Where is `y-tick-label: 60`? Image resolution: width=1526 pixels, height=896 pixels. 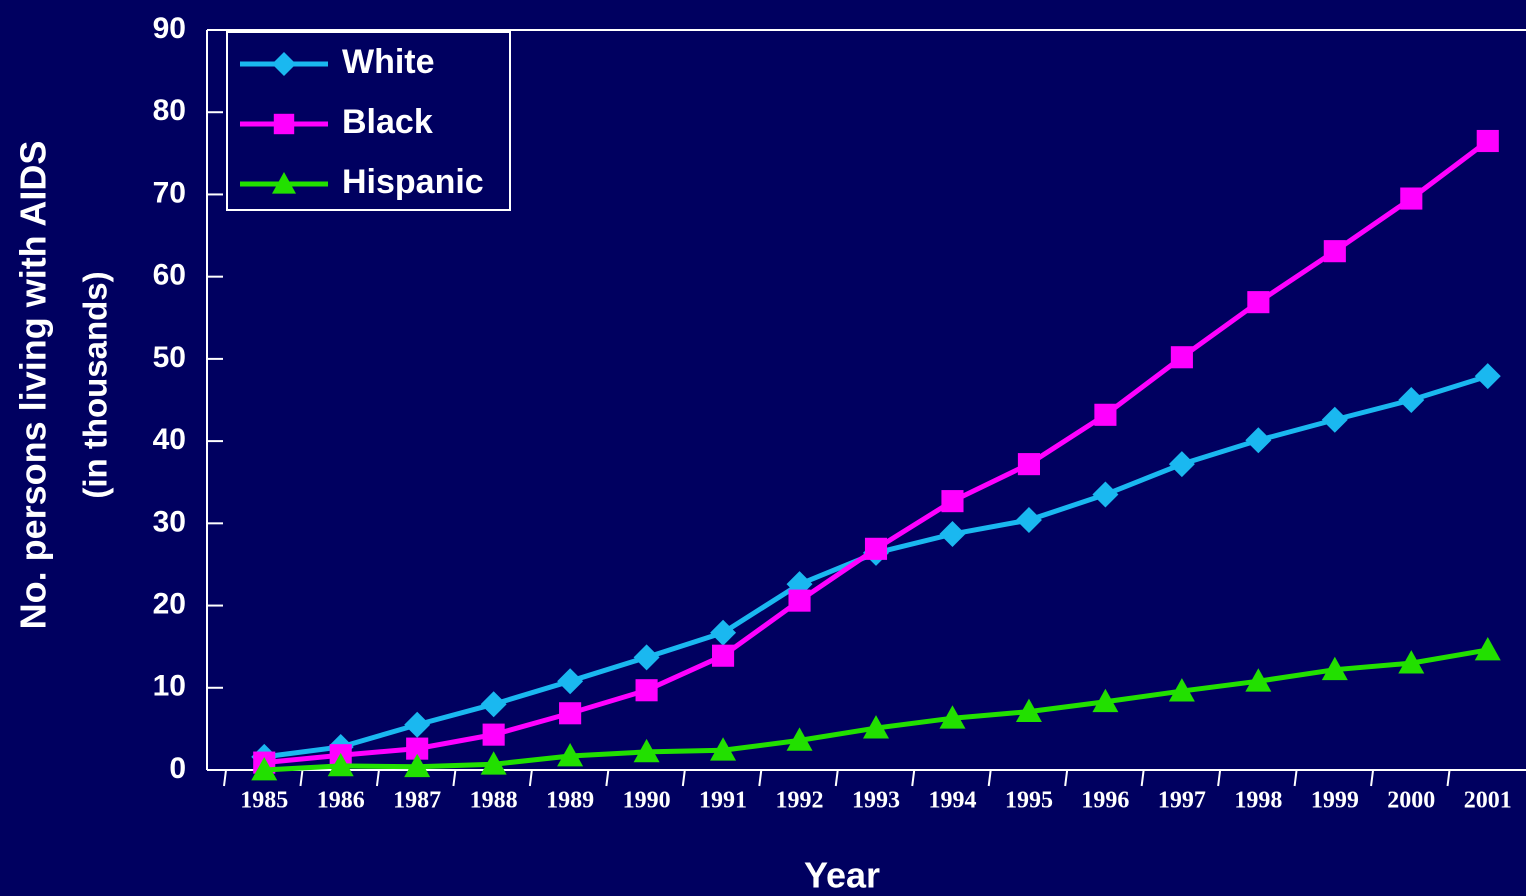
y-tick-label: 60 is located at coordinates (169, 275).